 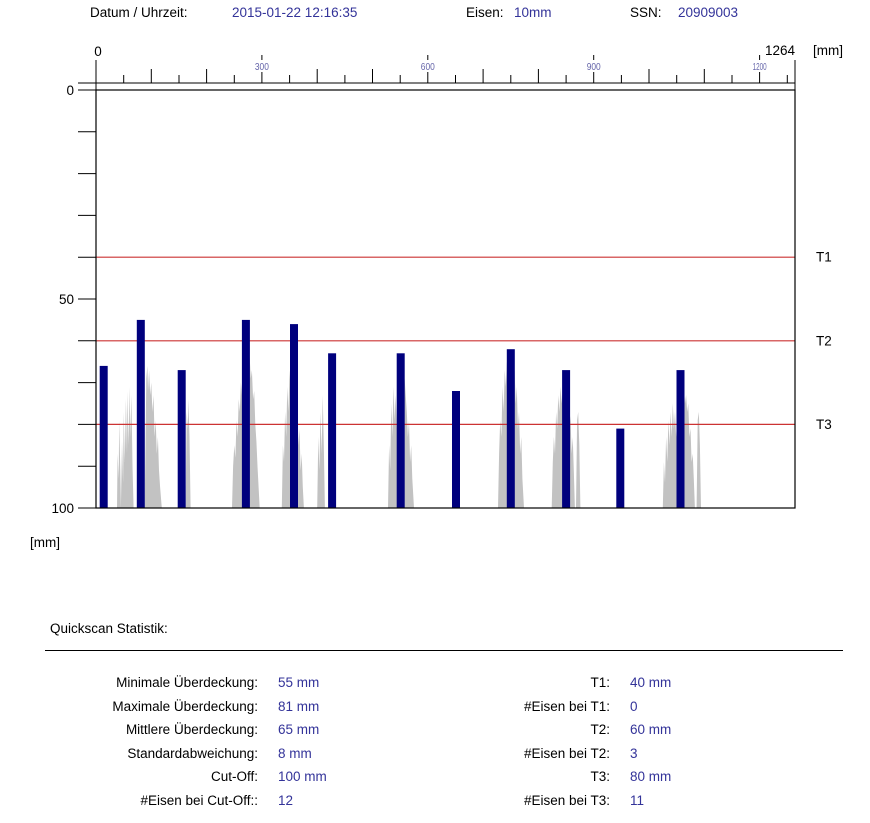 I want to click on ruler-end-label: 1264, so click(x=780, y=50).